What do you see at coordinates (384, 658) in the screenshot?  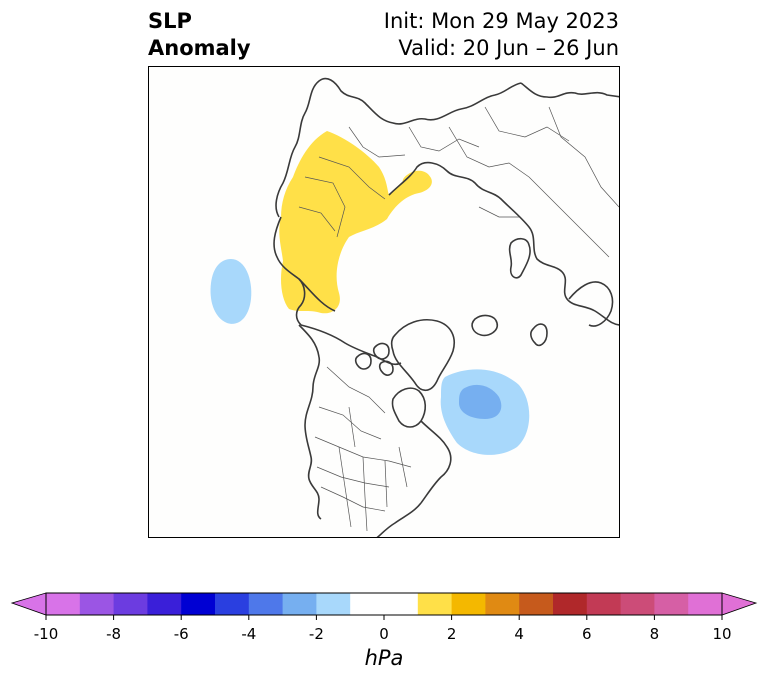 I see `colorbar-unit-label: hPa` at bounding box center [384, 658].